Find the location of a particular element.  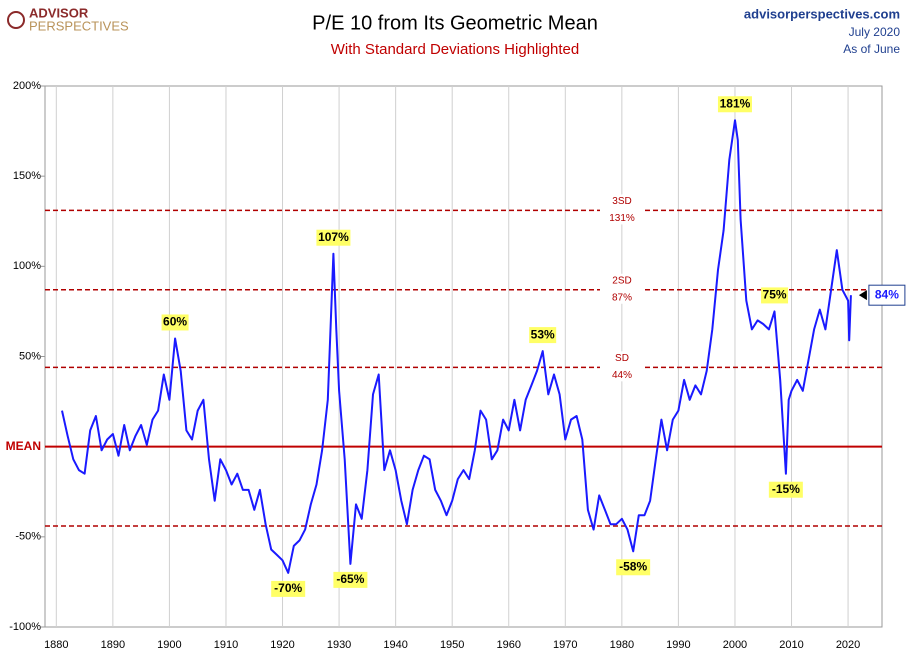

data-label: 181% is located at coordinates (735, 103).